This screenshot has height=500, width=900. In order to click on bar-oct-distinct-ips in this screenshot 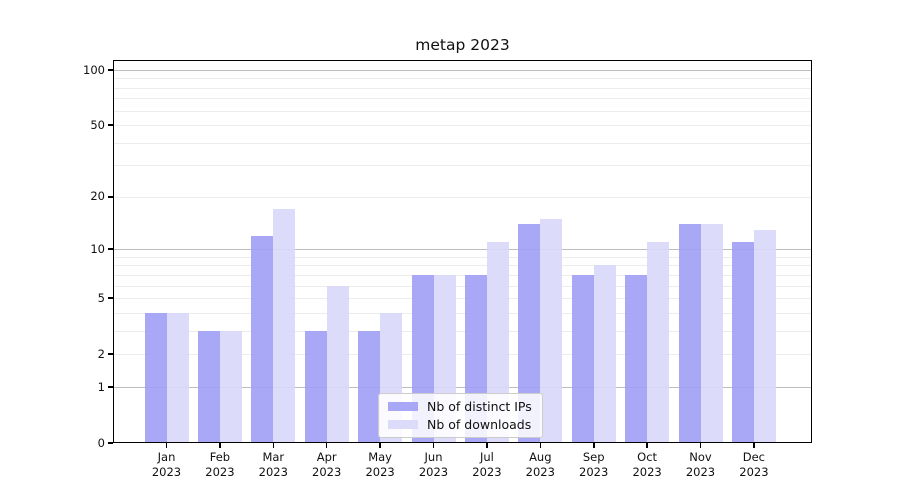, I will do `click(636, 358)`.